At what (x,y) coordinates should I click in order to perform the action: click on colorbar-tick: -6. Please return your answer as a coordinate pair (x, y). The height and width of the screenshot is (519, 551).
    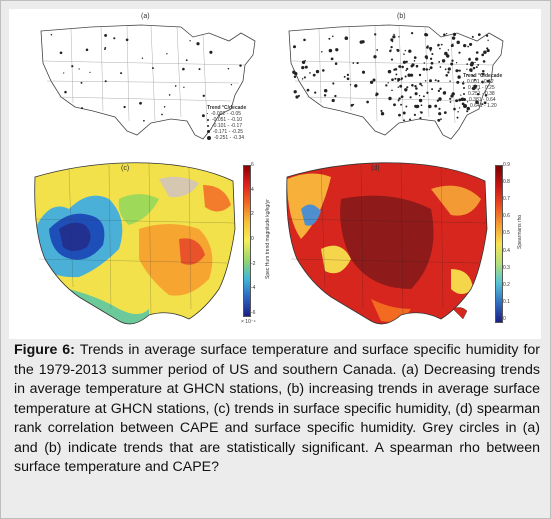
    Looking at the image, I should click on (253, 313).